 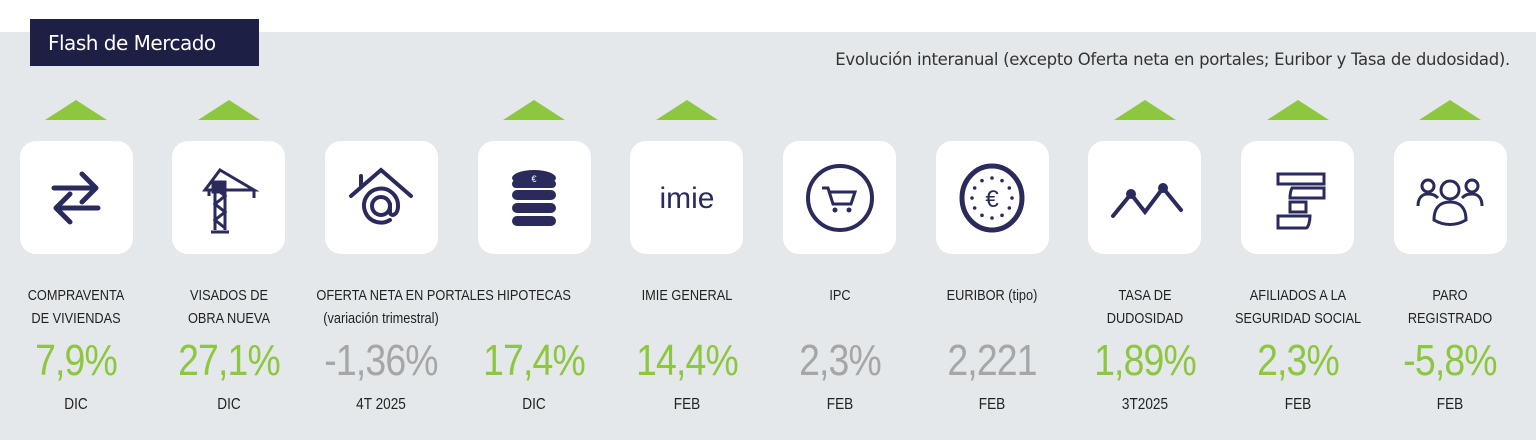 What do you see at coordinates (1145, 318) in the screenshot?
I see `label-line-2: DUDOSIDAD` at bounding box center [1145, 318].